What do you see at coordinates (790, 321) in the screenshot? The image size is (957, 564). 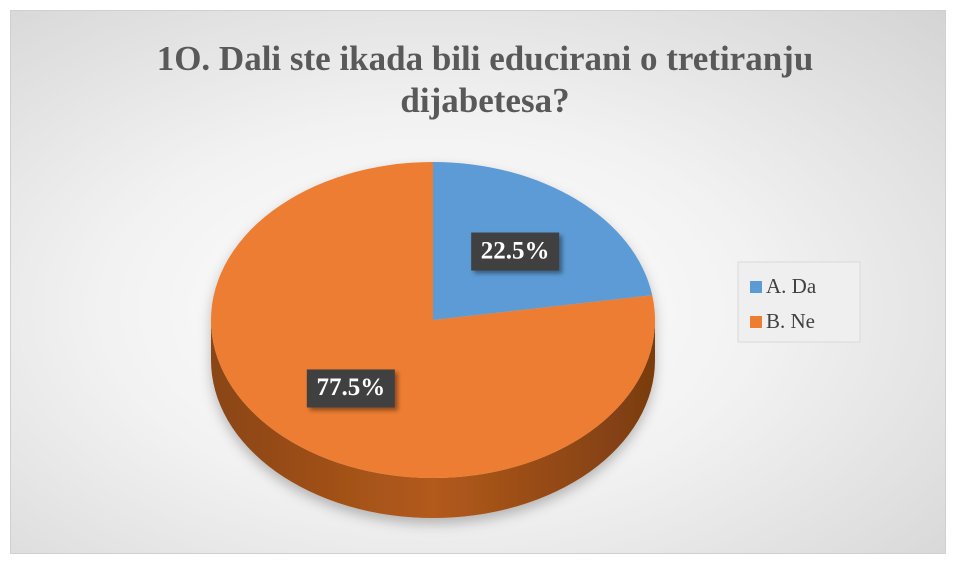 I see `legend-label: B. Ne` at bounding box center [790, 321].